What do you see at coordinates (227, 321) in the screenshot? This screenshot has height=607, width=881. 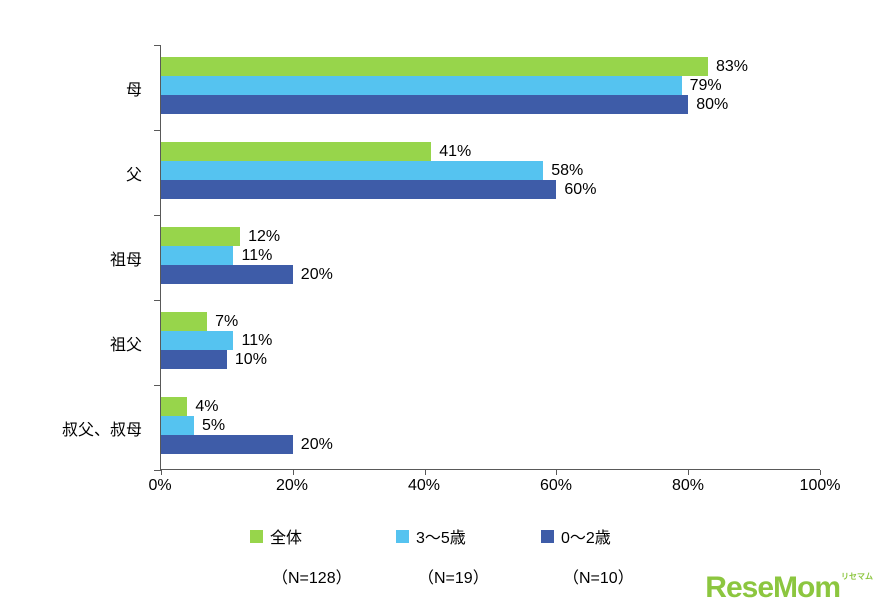 I see `value-label: 7%` at bounding box center [227, 321].